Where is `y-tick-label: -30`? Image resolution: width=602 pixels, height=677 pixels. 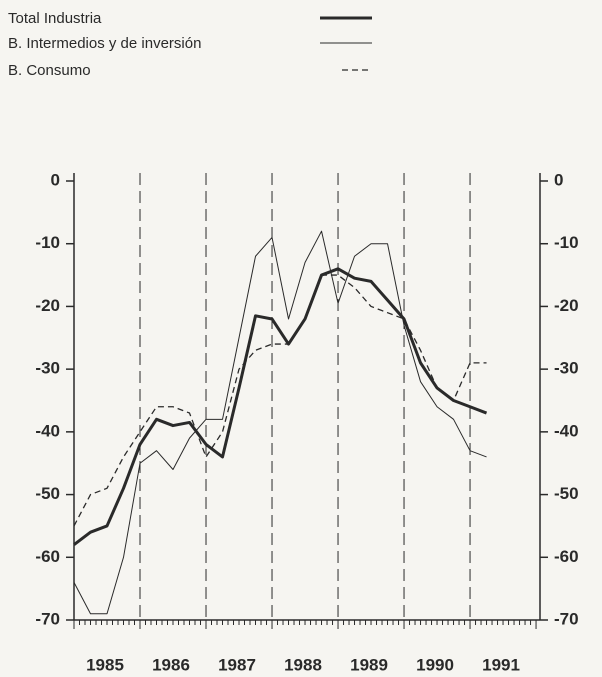 y-tick-label: -30 is located at coordinates (47, 368).